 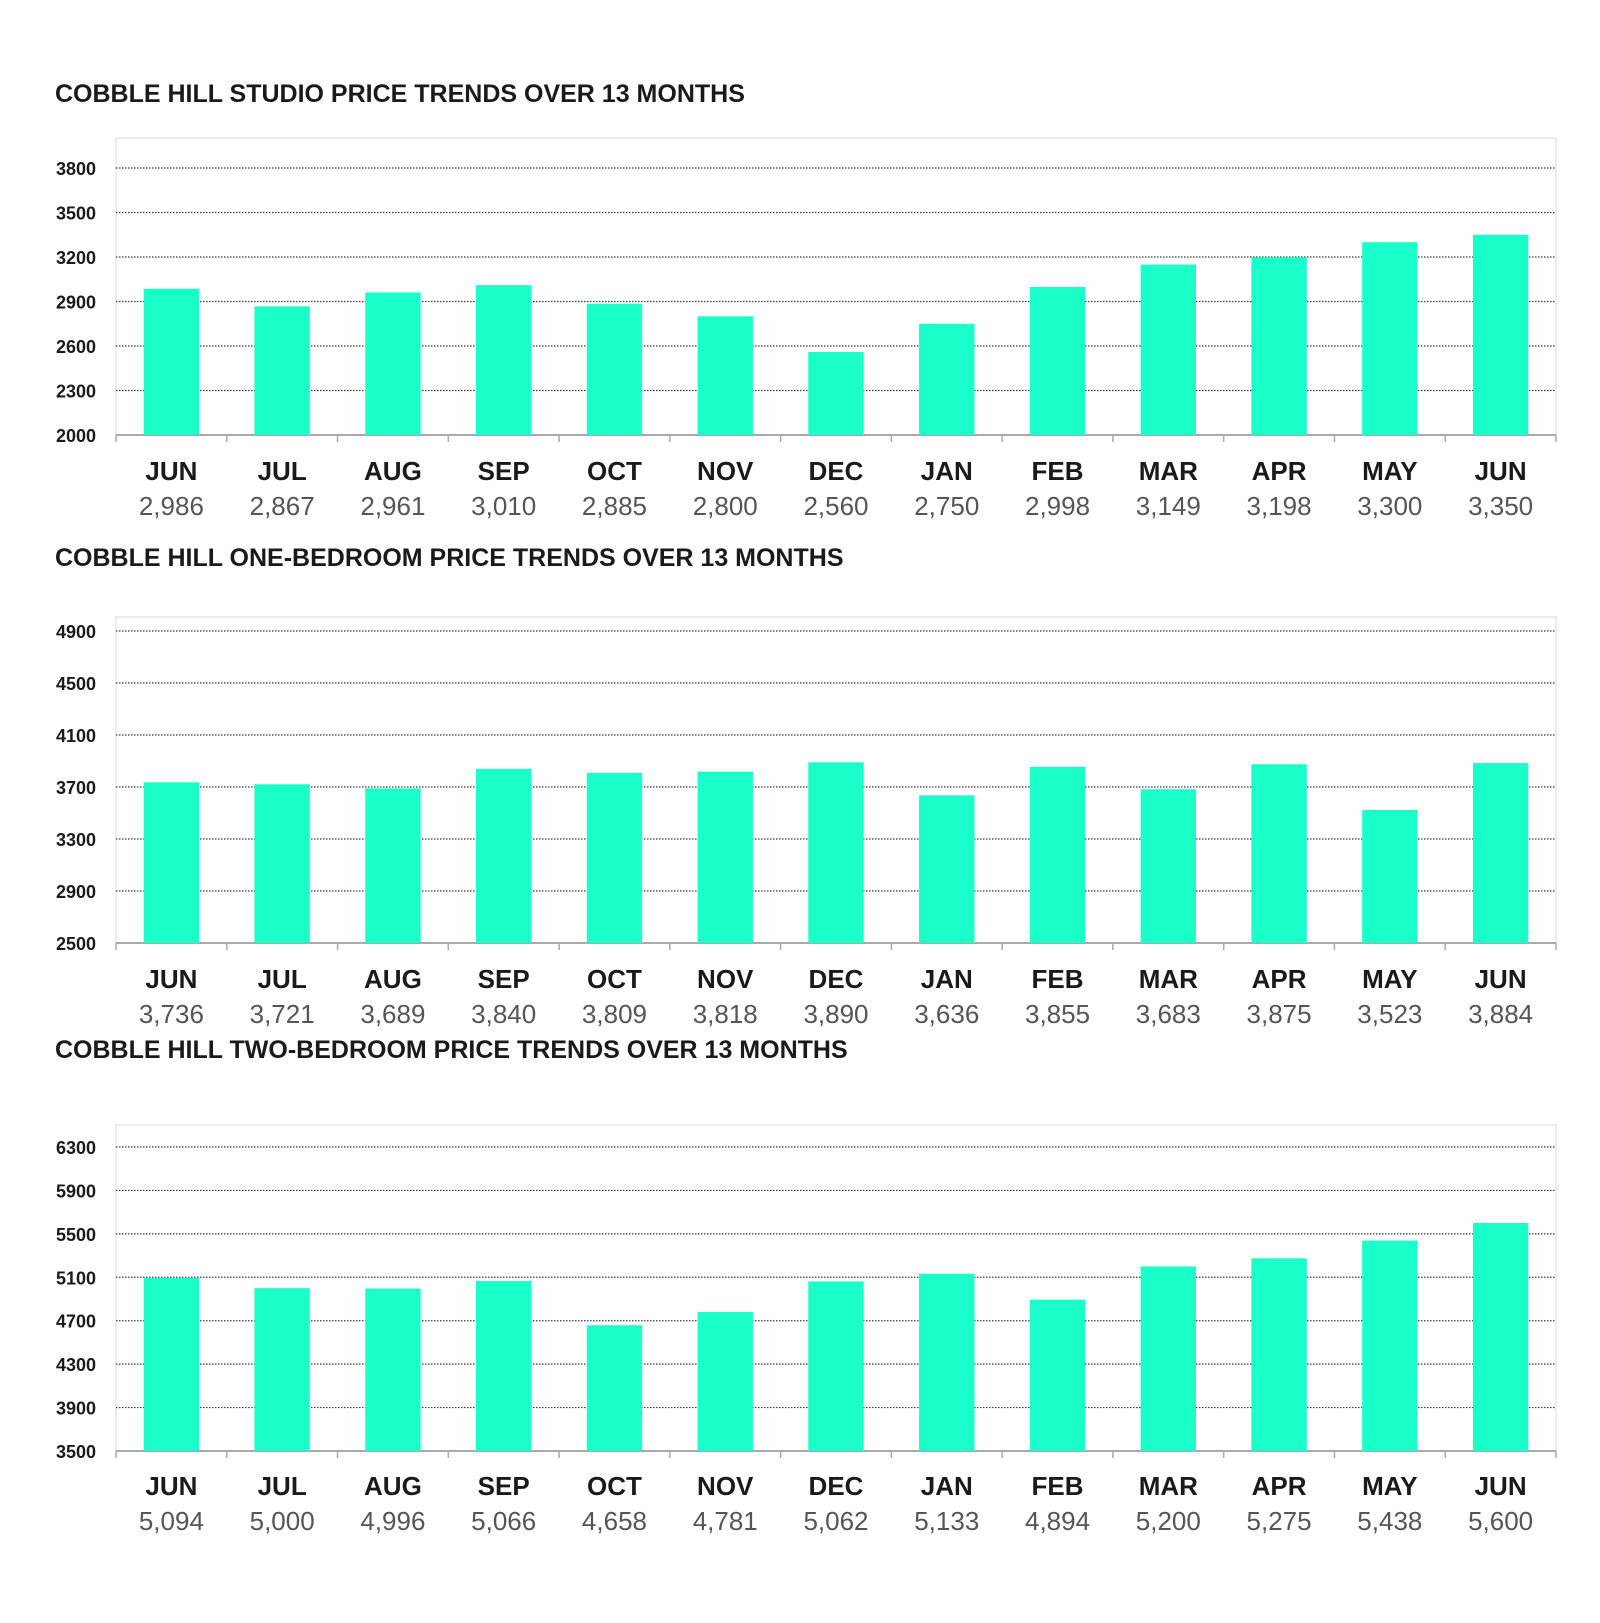 What do you see at coordinates (614, 1014) in the screenshot?
I see `bar-value-label: 3,809` at bounding box center [614, 1014].